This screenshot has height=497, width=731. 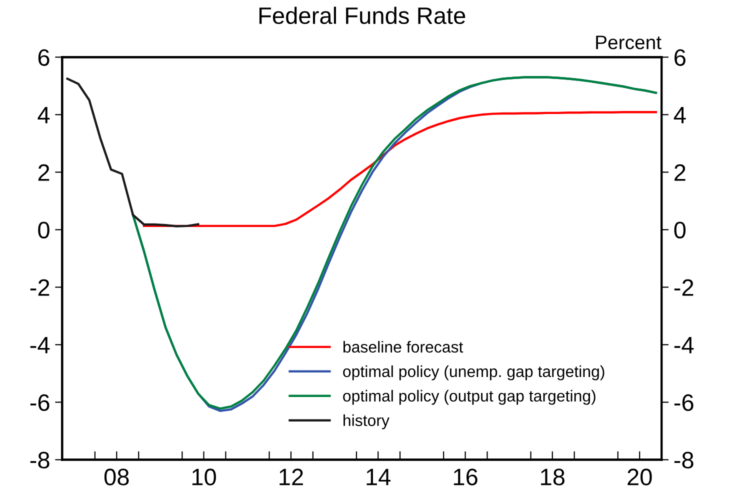 I want to click on y-tick-label: -4, so click(x=40, y=345).